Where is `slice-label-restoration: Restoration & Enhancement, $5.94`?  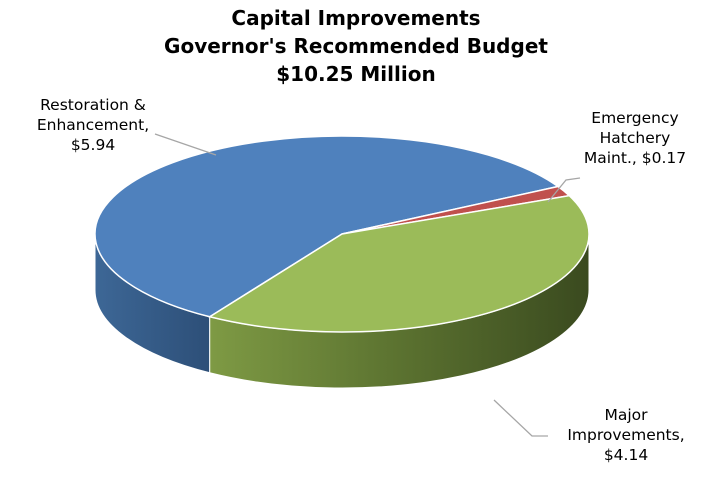
slice-label-restoration: Restoration & Enhancement, $5.94 is located at coordinates (93, 125).